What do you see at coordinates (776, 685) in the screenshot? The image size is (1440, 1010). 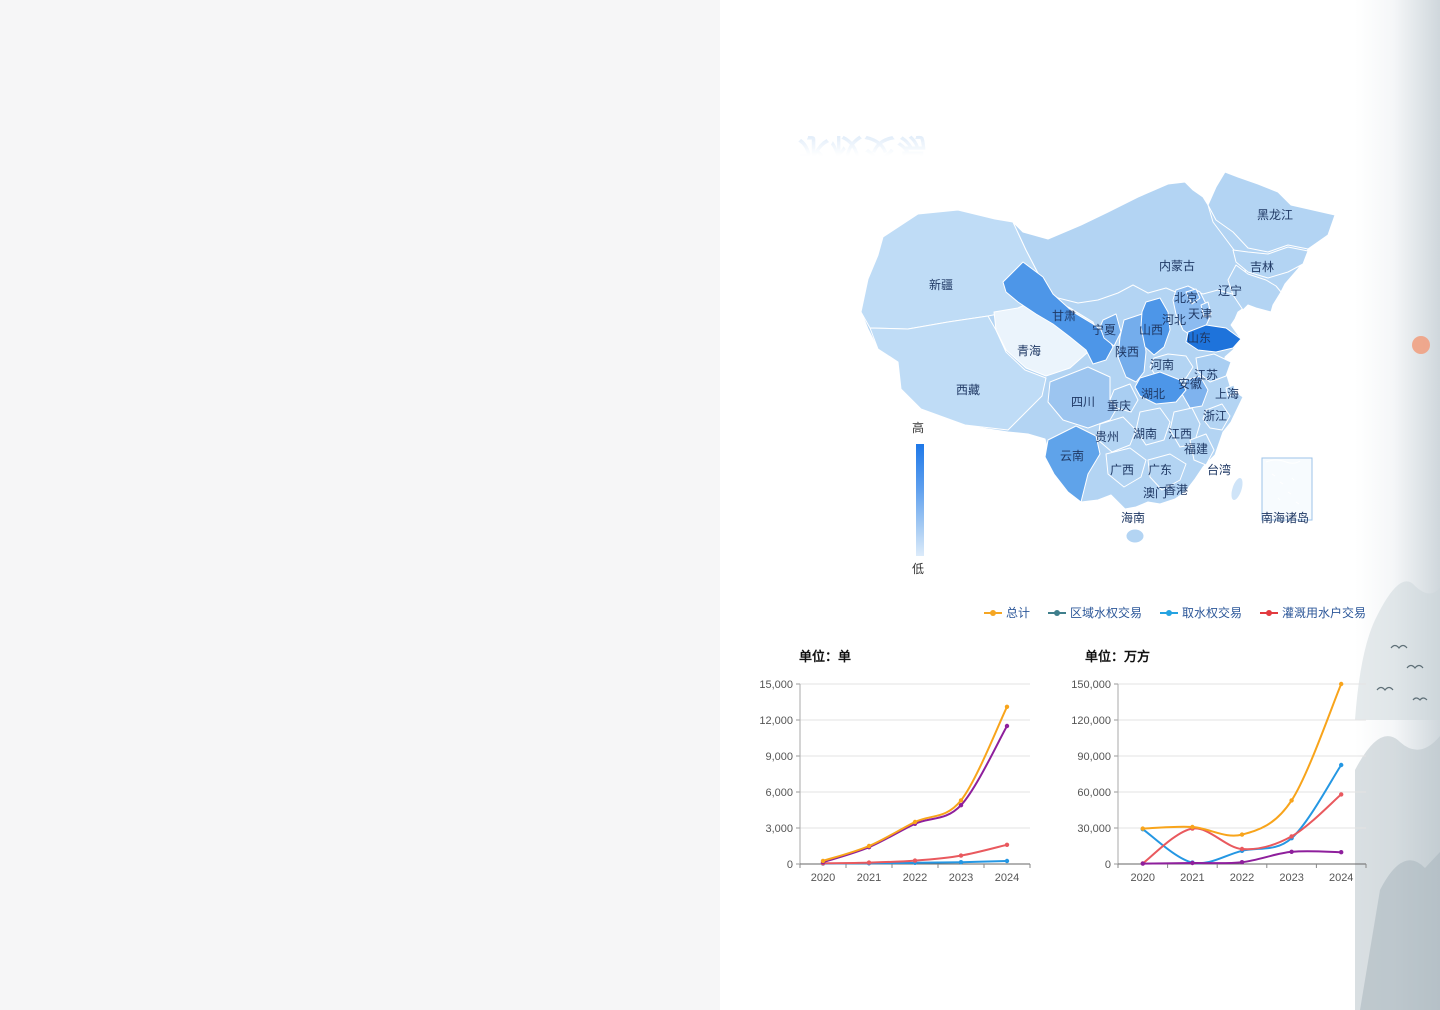 I see `y-tick-label: 15,000` at bounding box center [776, 685].